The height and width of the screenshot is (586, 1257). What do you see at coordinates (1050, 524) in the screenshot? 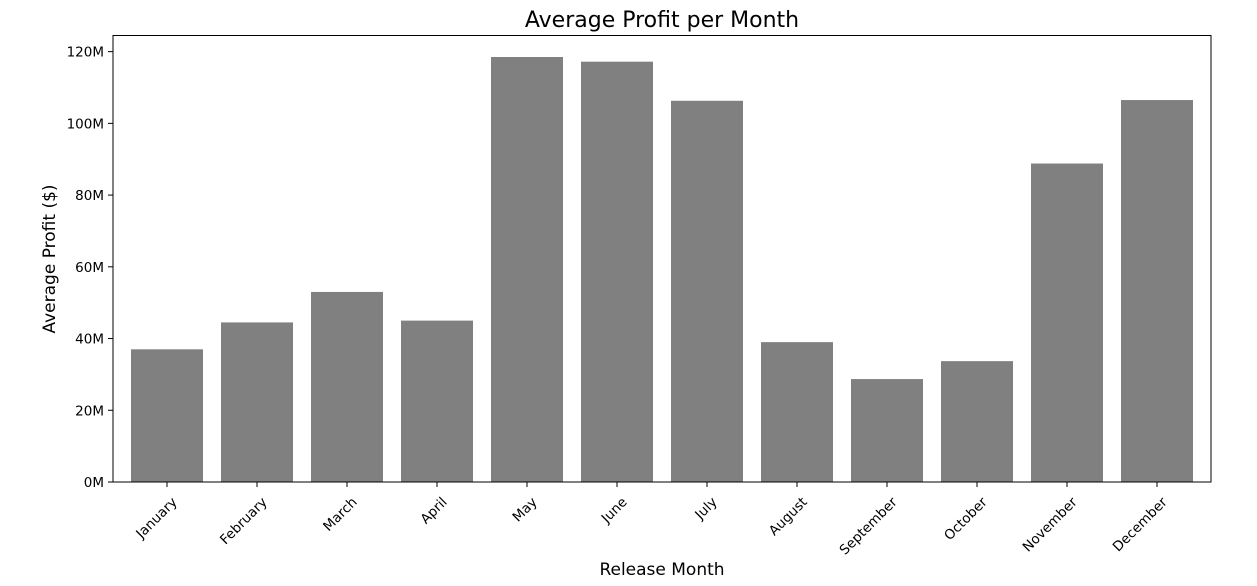
I see `x-tick-label-november: November` at bounding box center [1050, 524].